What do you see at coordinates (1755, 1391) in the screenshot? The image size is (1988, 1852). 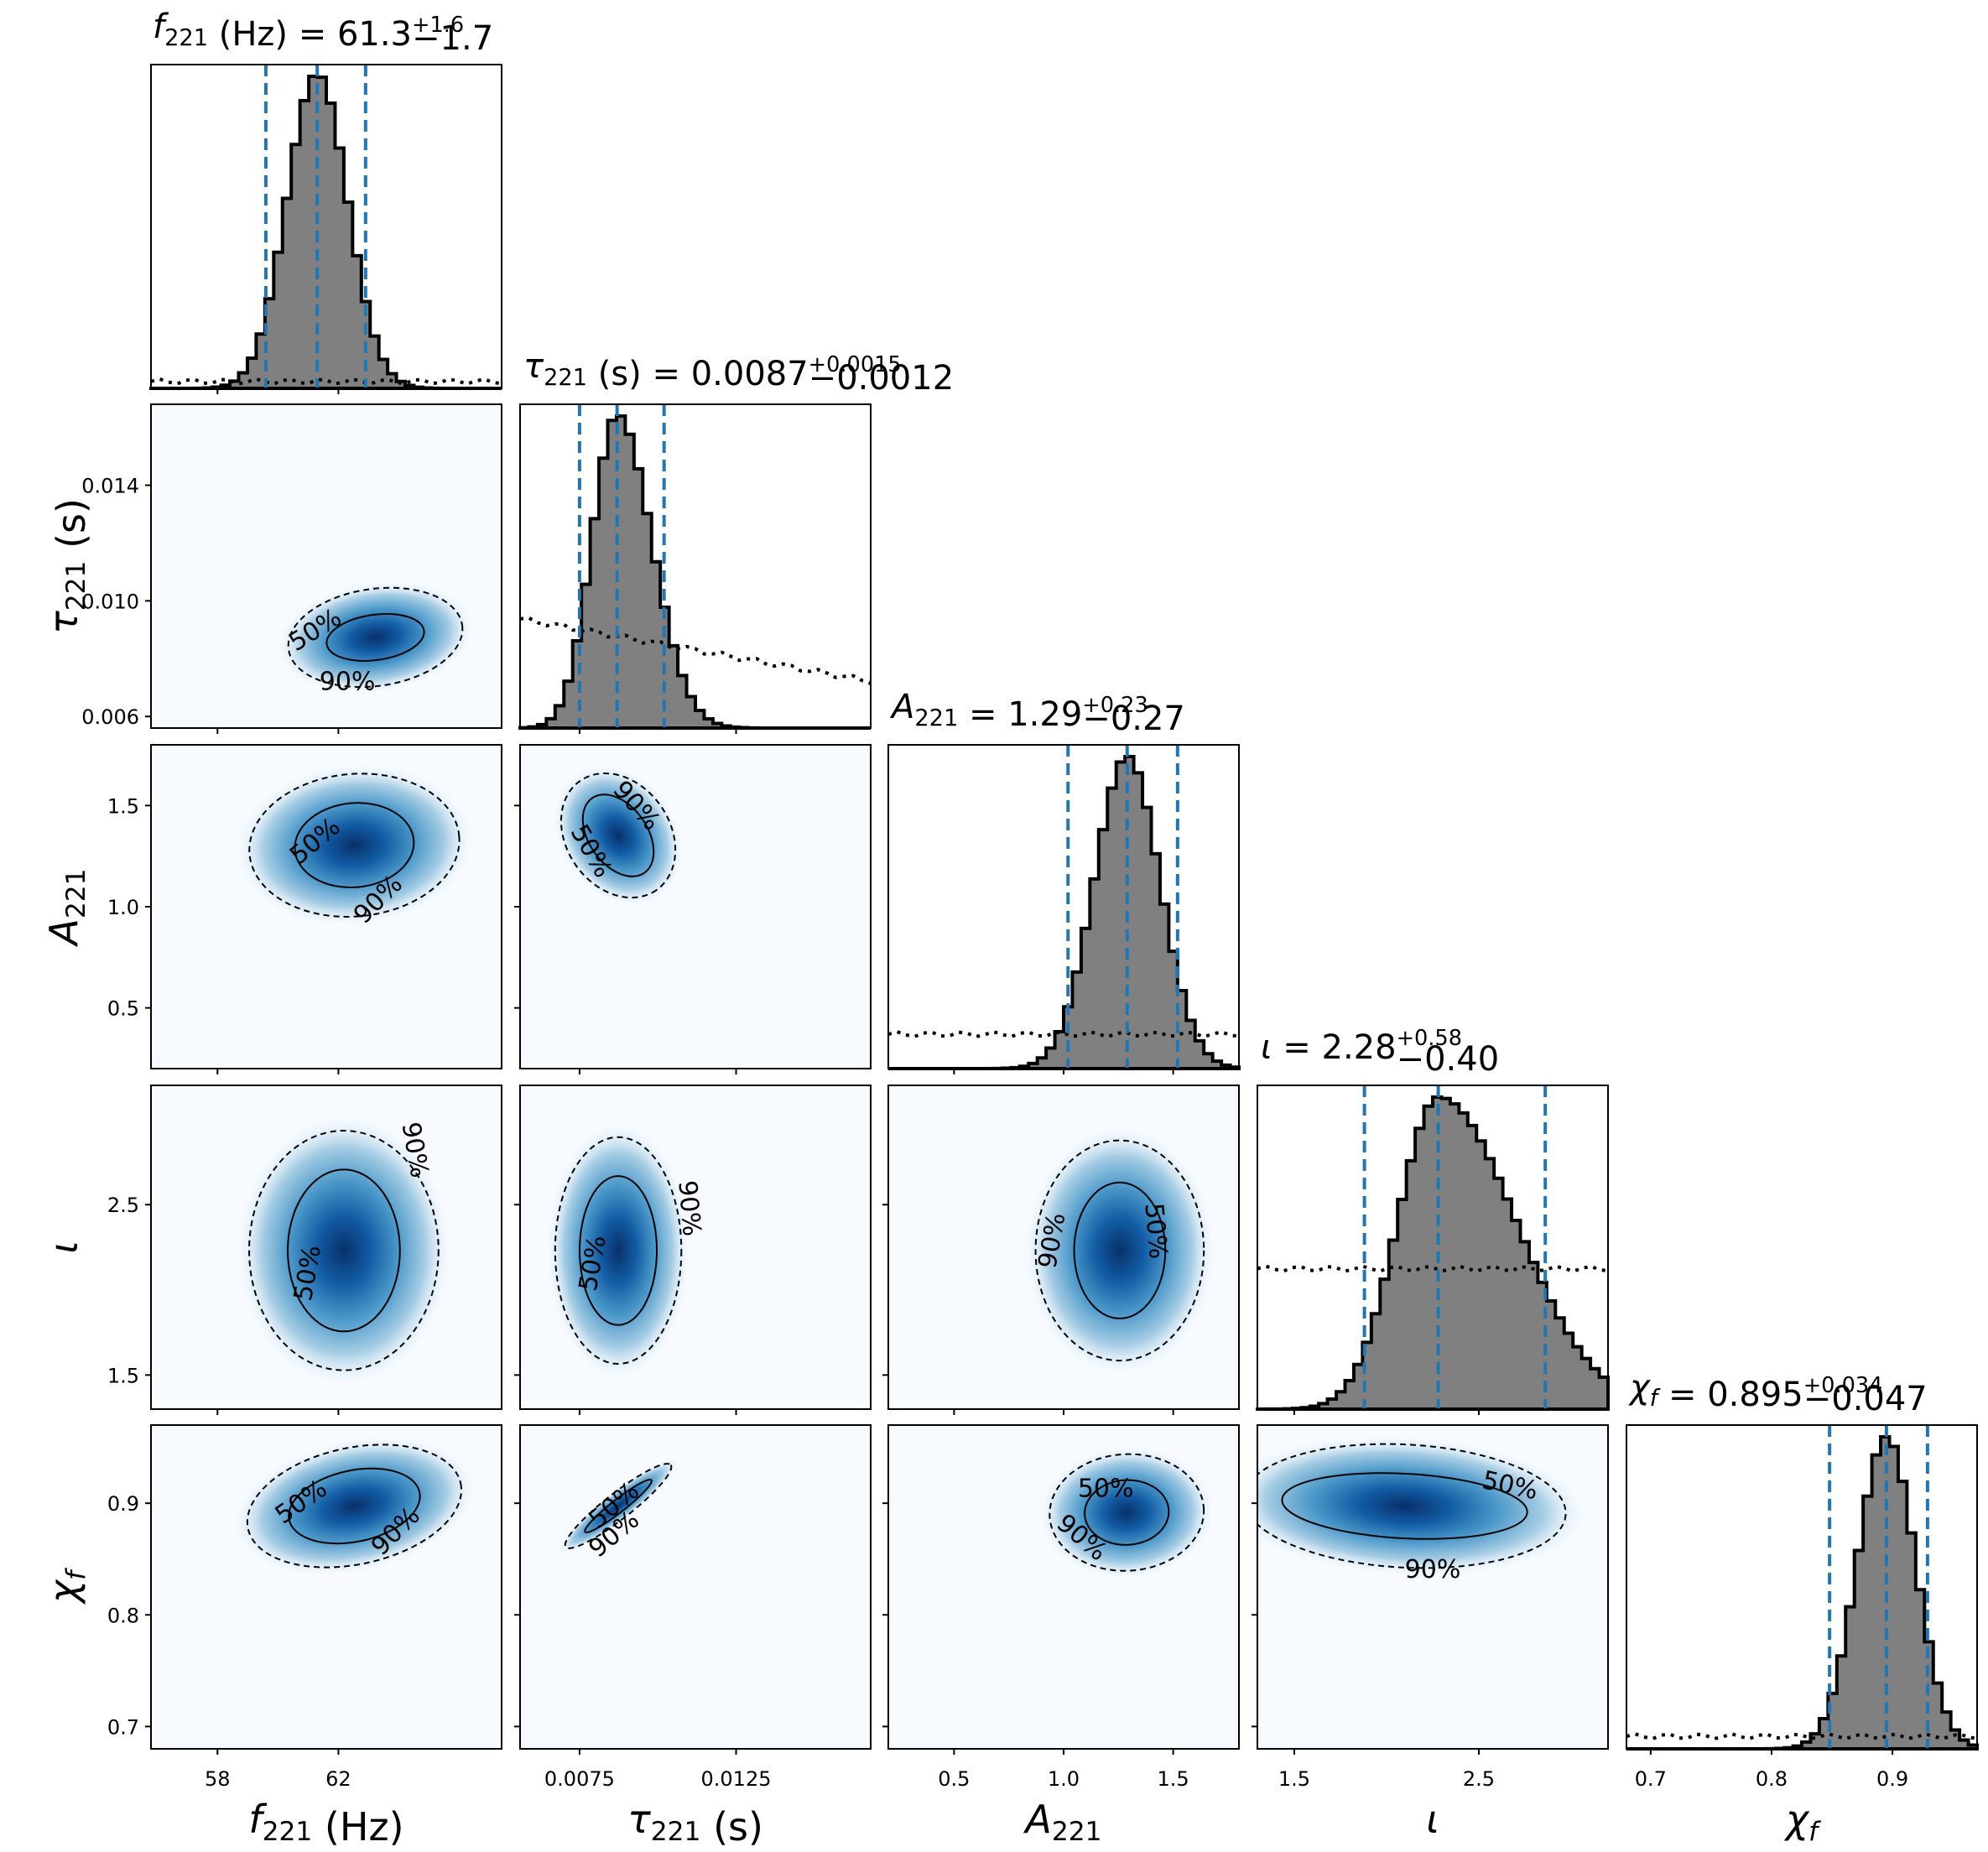 I see `svg-text: χf = 0.895+0.034` at bounding box center [1755, 1391].